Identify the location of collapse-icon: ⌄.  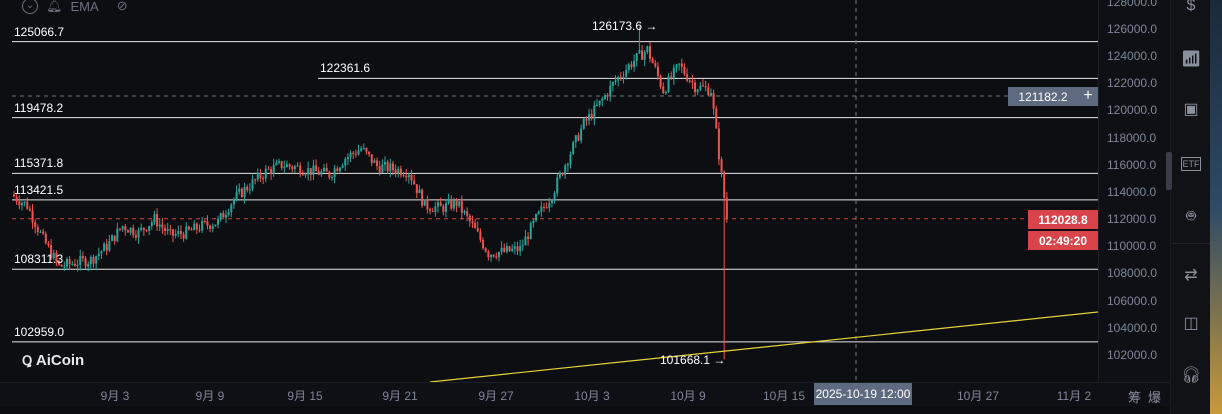
(30, 7).